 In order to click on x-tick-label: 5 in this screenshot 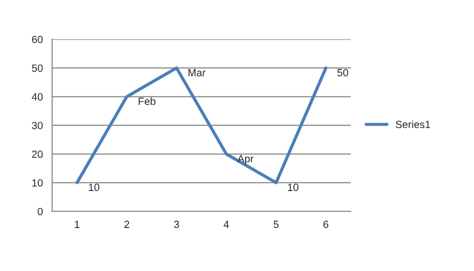, I will do `click(276, 224)`.